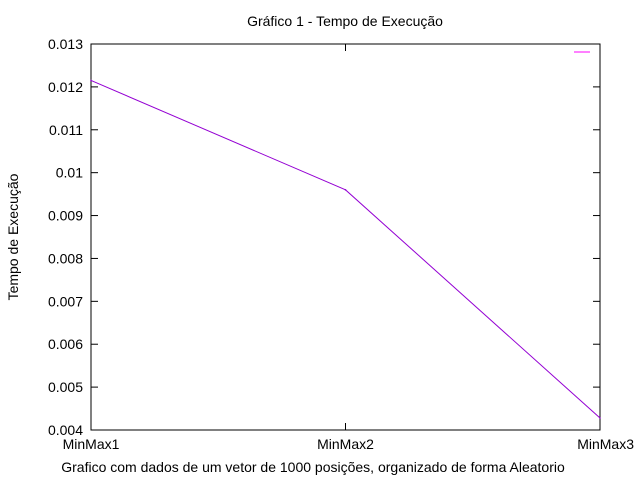  What do you see at coordinates (65, 87) in the screenshot?
I see `y-tick-label: 0.012` at bounding box center [65, 87].